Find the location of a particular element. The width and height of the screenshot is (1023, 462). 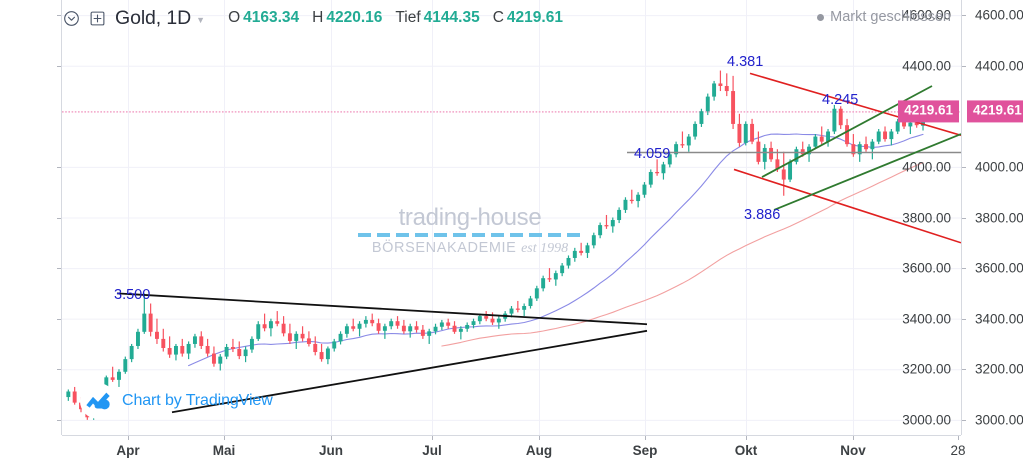

price-tick-label-left: 3000.00 is located at coordinates (926, 420).